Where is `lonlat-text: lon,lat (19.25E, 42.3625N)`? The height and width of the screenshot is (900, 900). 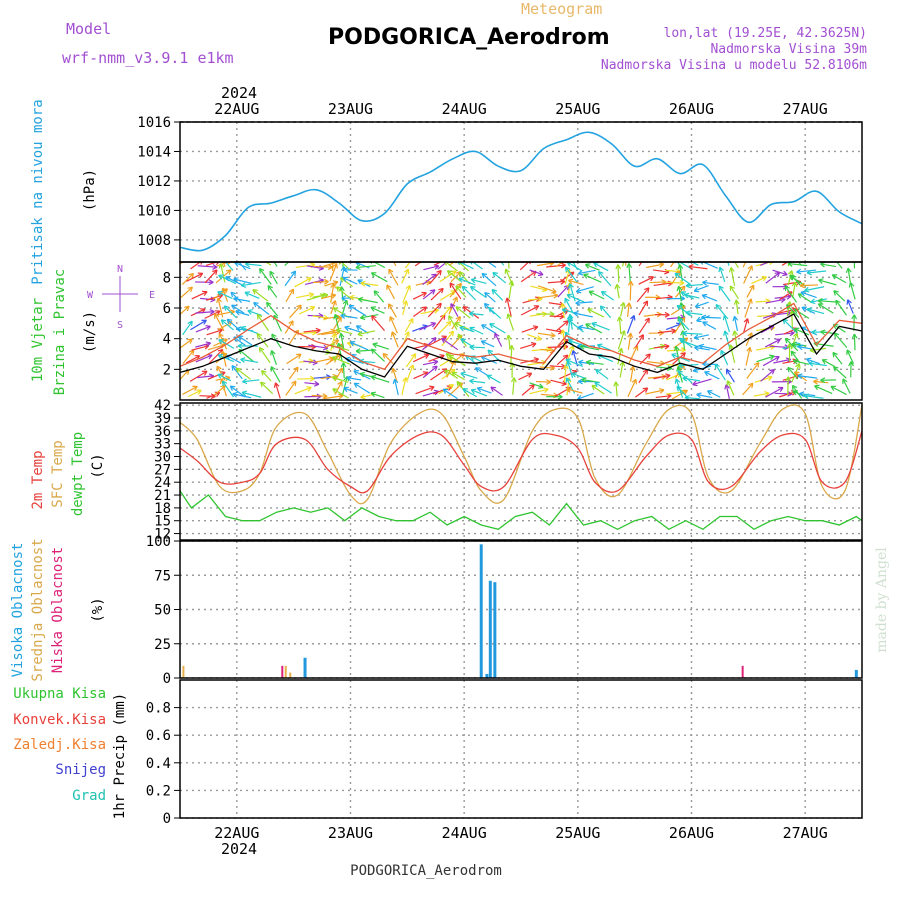 lonlat-text: lon,lat (19.25E, 42.3625N) is located at coordinates (766, 33).